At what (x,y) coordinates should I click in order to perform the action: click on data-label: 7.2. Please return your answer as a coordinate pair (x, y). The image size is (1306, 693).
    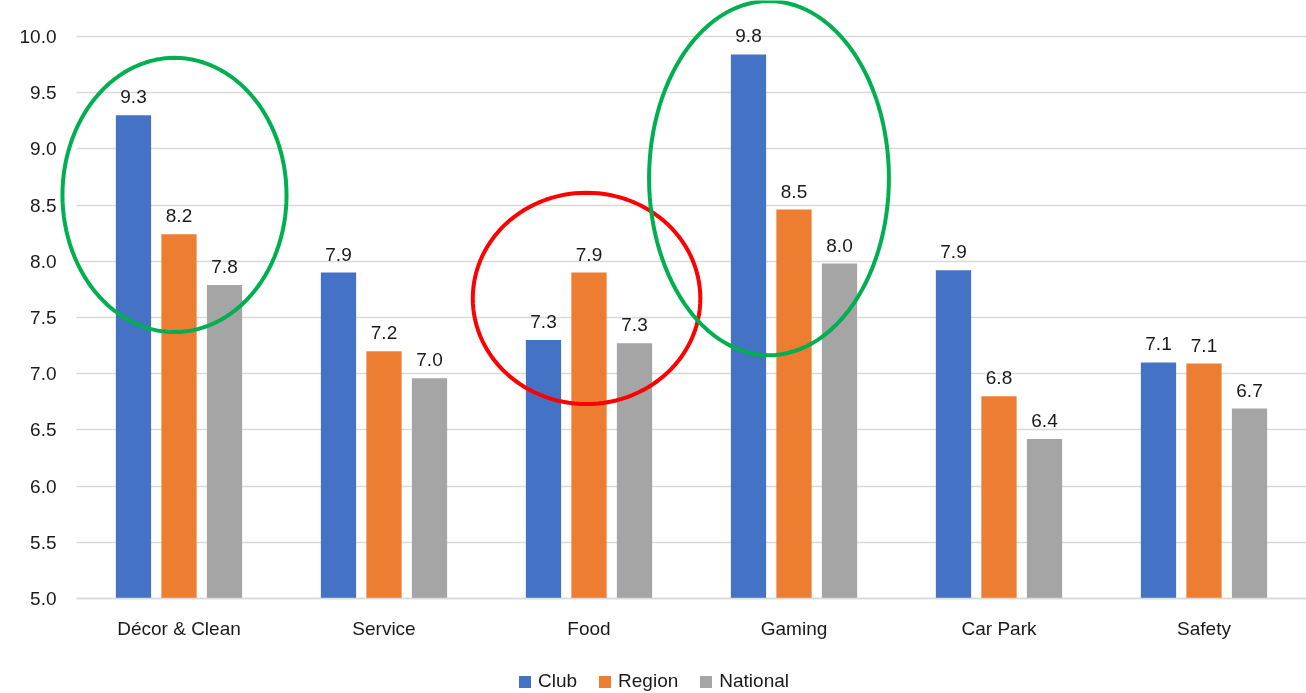
    Looking at the image, I should click on (384, 333).